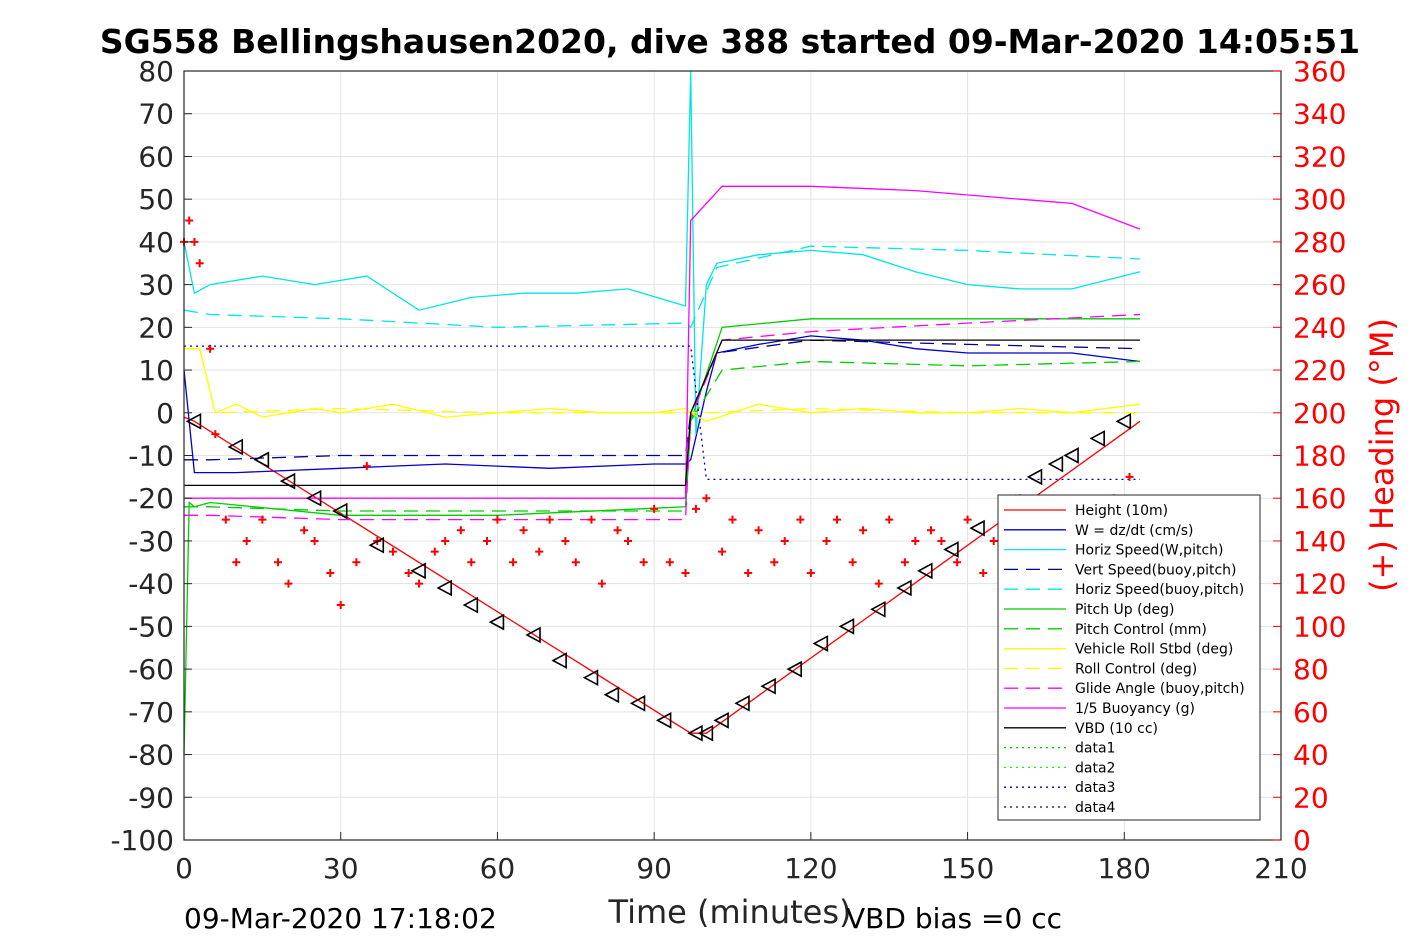 The width and height of the screenshot is (1417, 945). Describe the element at coordinates (156, 285) in the screenshot. I see `tick-label-left: 30` at that location.